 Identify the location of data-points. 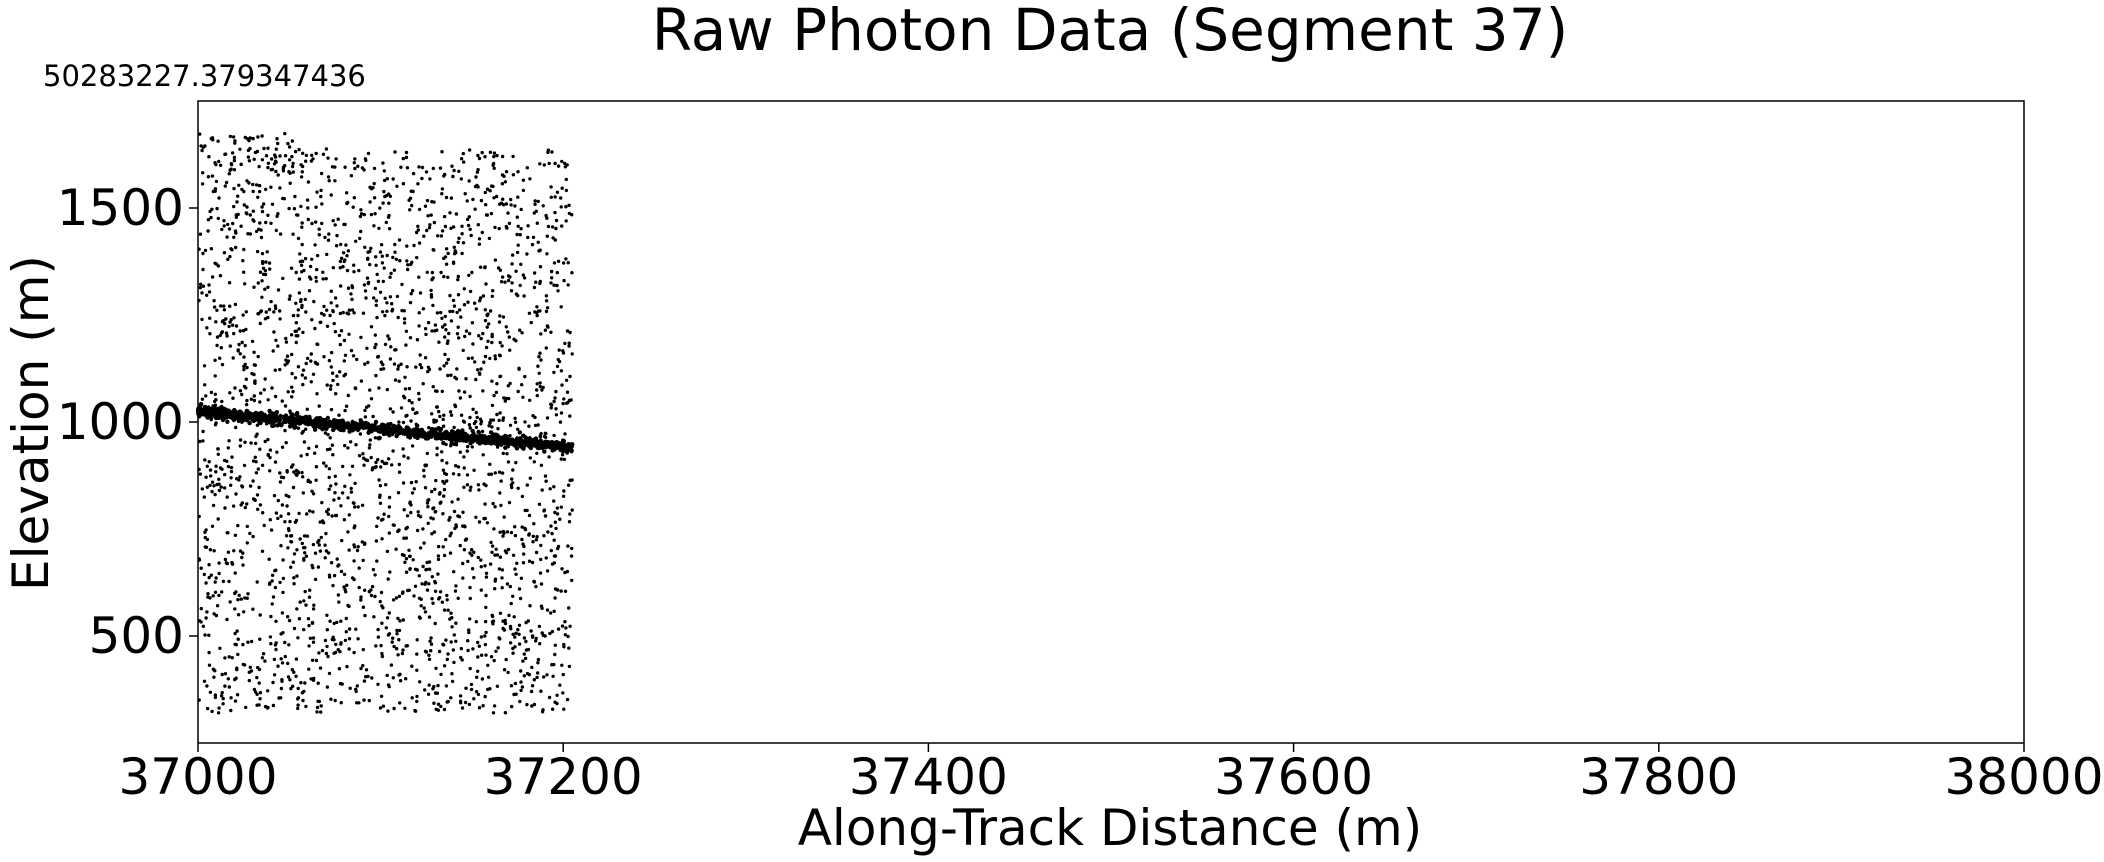
(385, 423).